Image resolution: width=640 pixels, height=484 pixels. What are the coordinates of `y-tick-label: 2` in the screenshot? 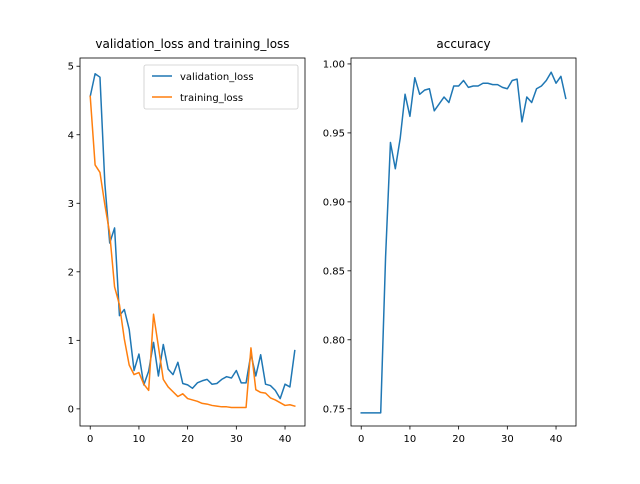 It's located at (71, 272).